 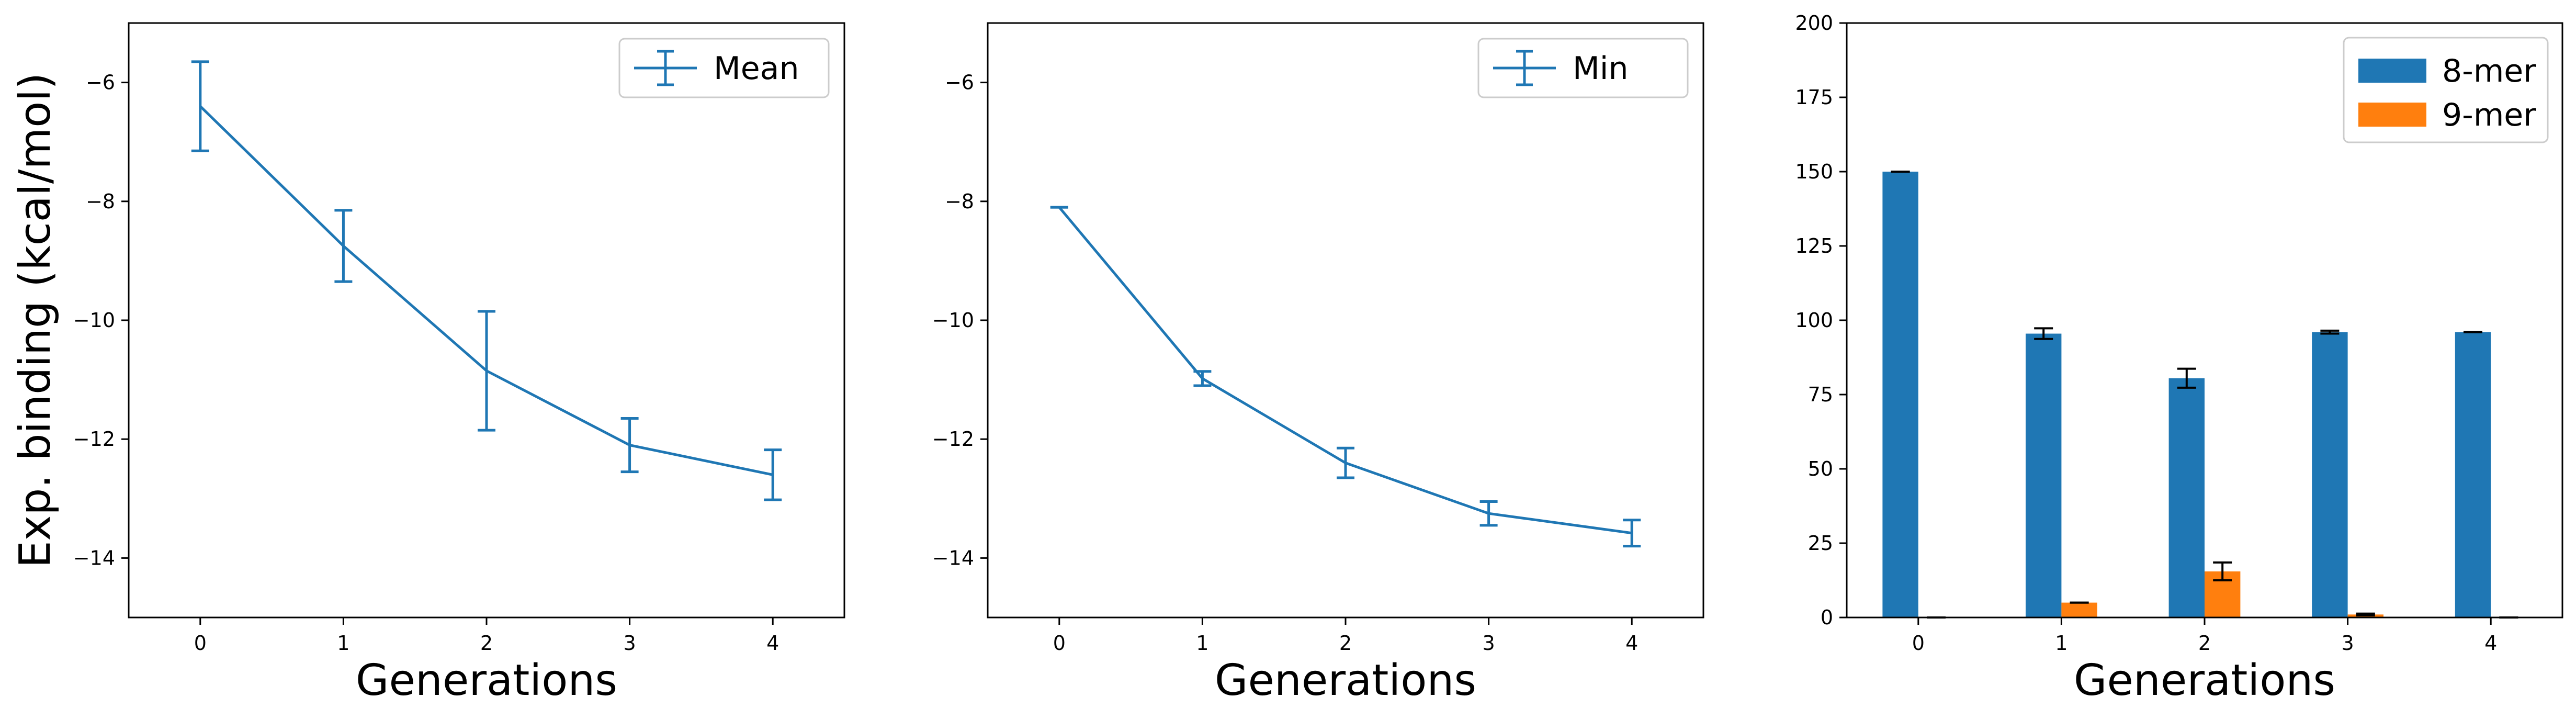 What do you see at coordinates (2491, 643) in the screenshot?
I see `count-x-tick-label: 4` at bounding box center [2491, 643].